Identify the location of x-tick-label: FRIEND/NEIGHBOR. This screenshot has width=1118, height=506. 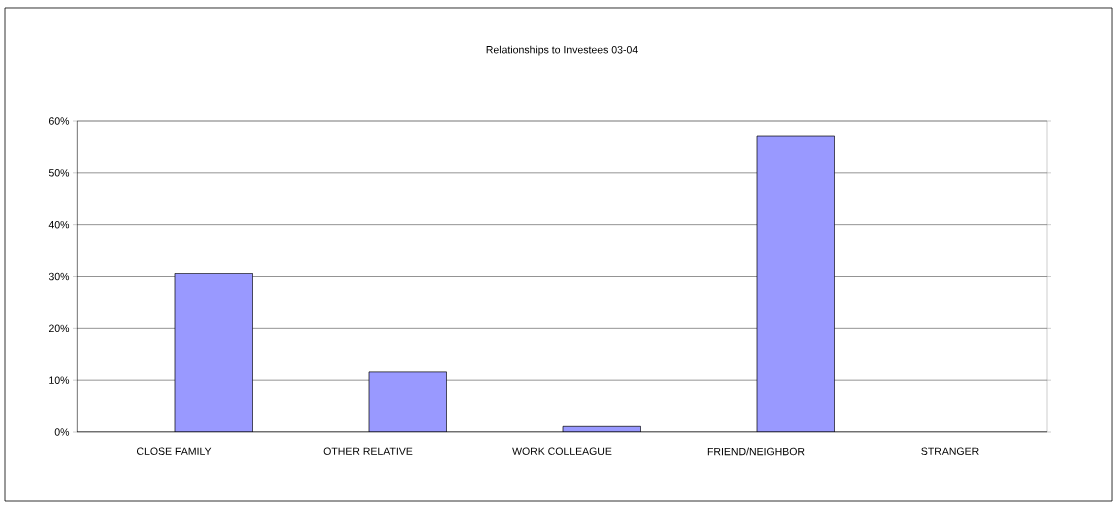
(756, 451).